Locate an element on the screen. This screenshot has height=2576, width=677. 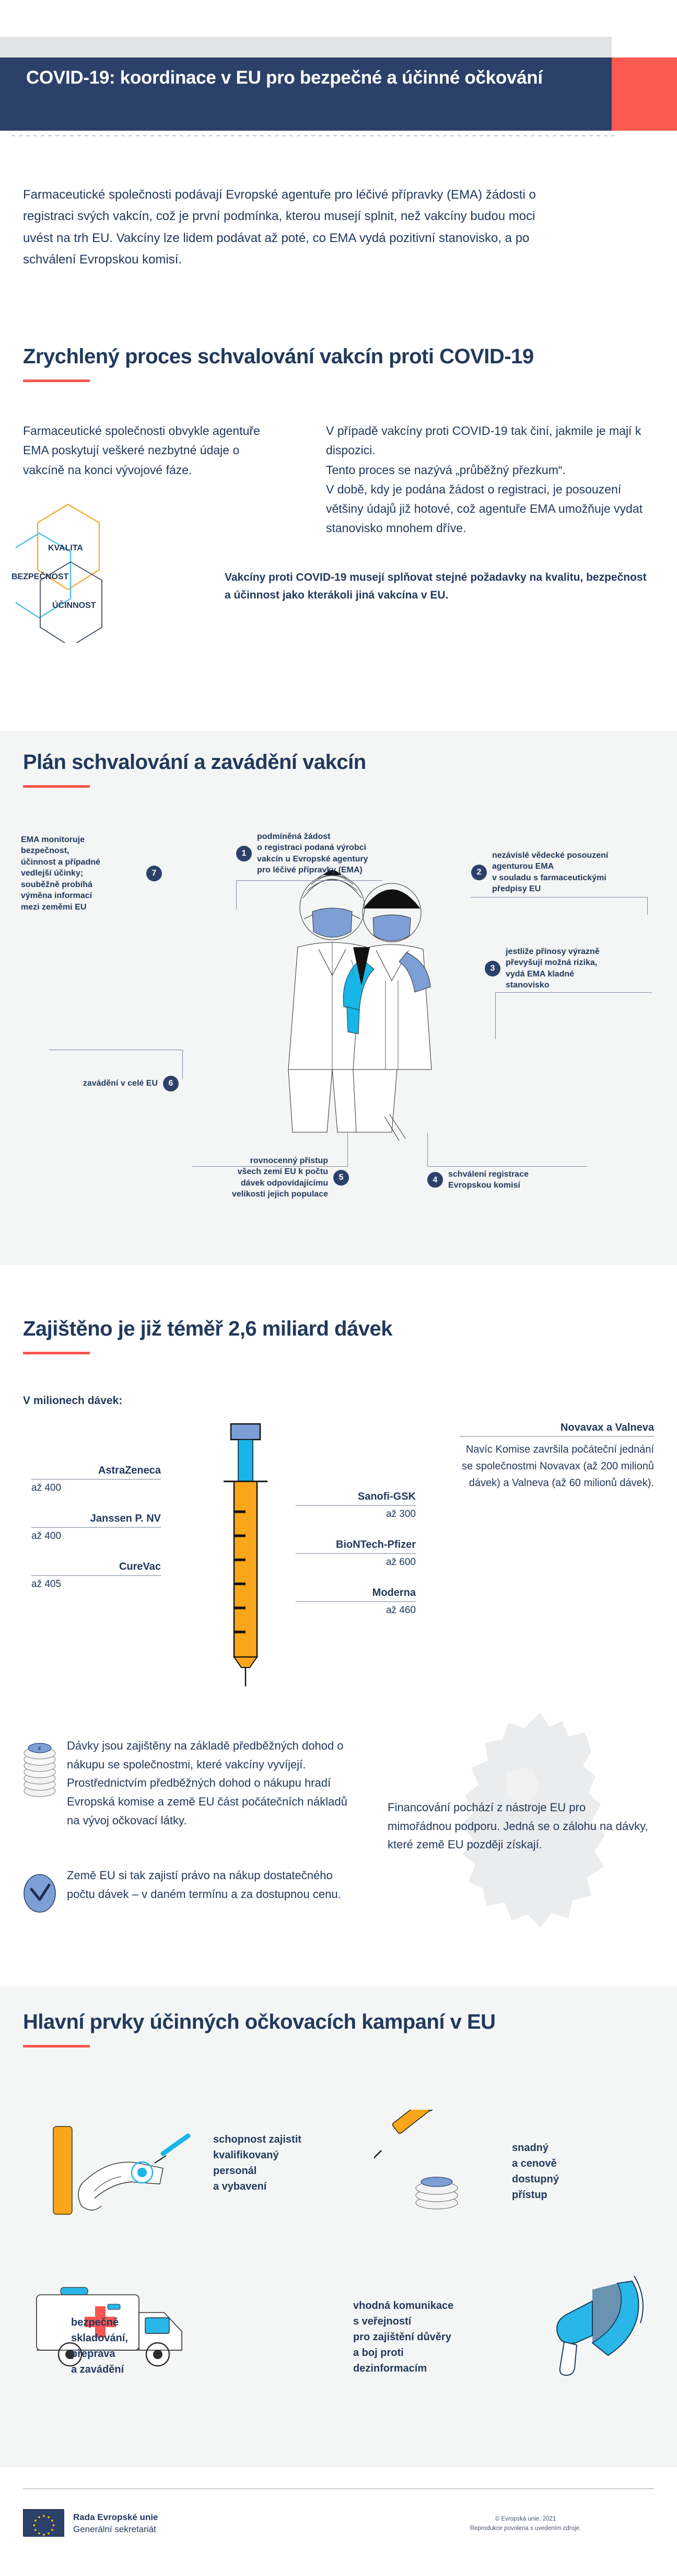
plan-step-6-label: zavádění v celé EU is located at coordinates (120, 1083).